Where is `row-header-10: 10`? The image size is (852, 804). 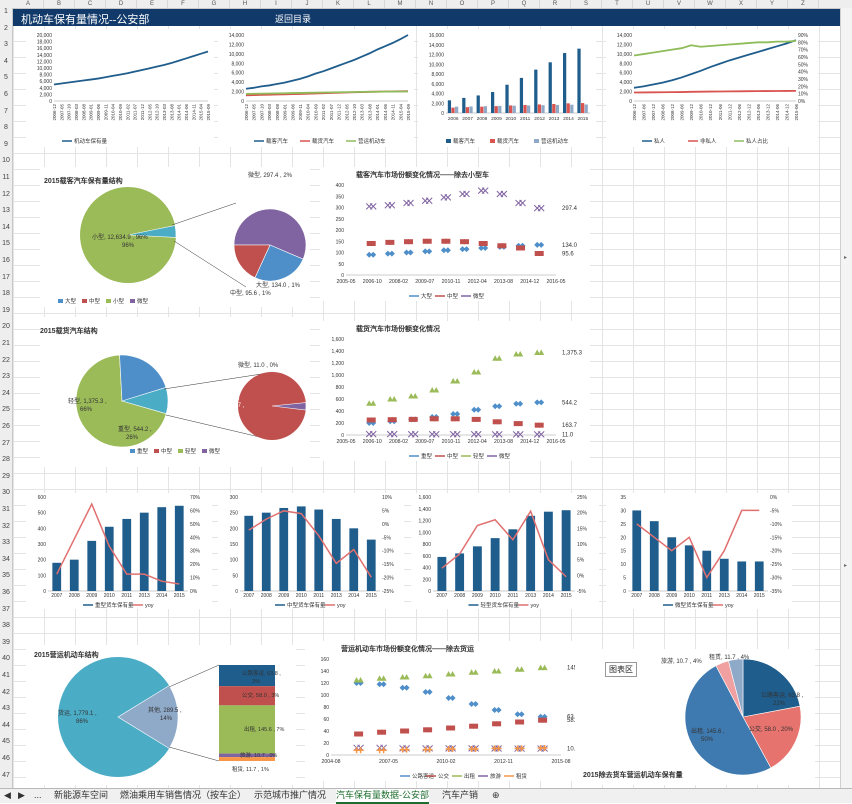
row-header-10: 10 is located at coordinates (6, 161).